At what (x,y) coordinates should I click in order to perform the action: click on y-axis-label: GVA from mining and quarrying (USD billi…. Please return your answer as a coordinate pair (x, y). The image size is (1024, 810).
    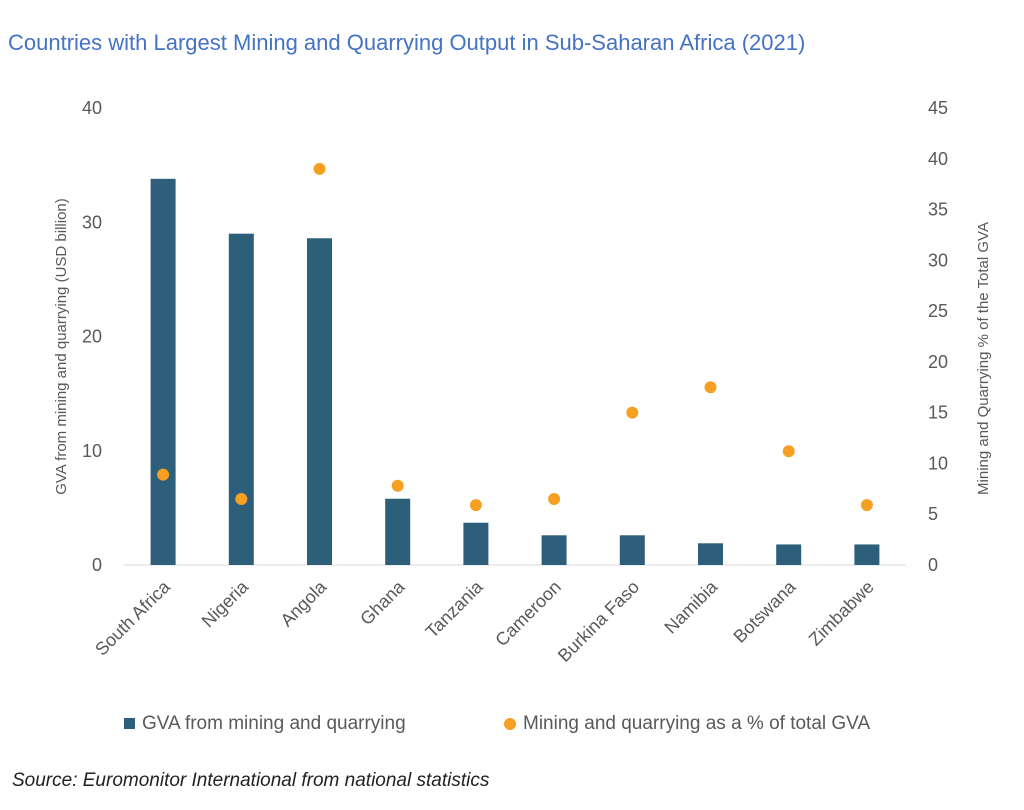
    Looking at the image, I should click on (61, 346).